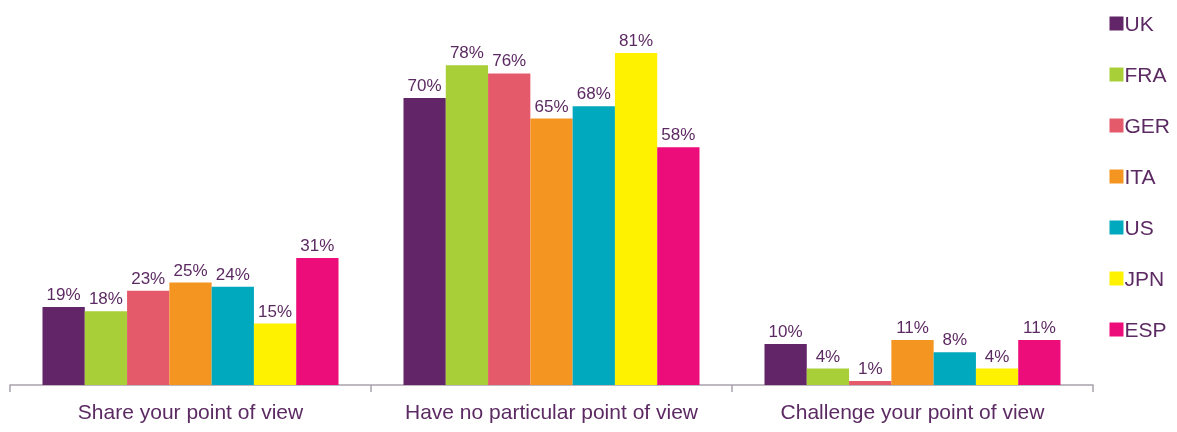  What do you see at coordinates (551, 106) in the screenshot?
I see `data-label: 65%` at bounding box center [551, 106].